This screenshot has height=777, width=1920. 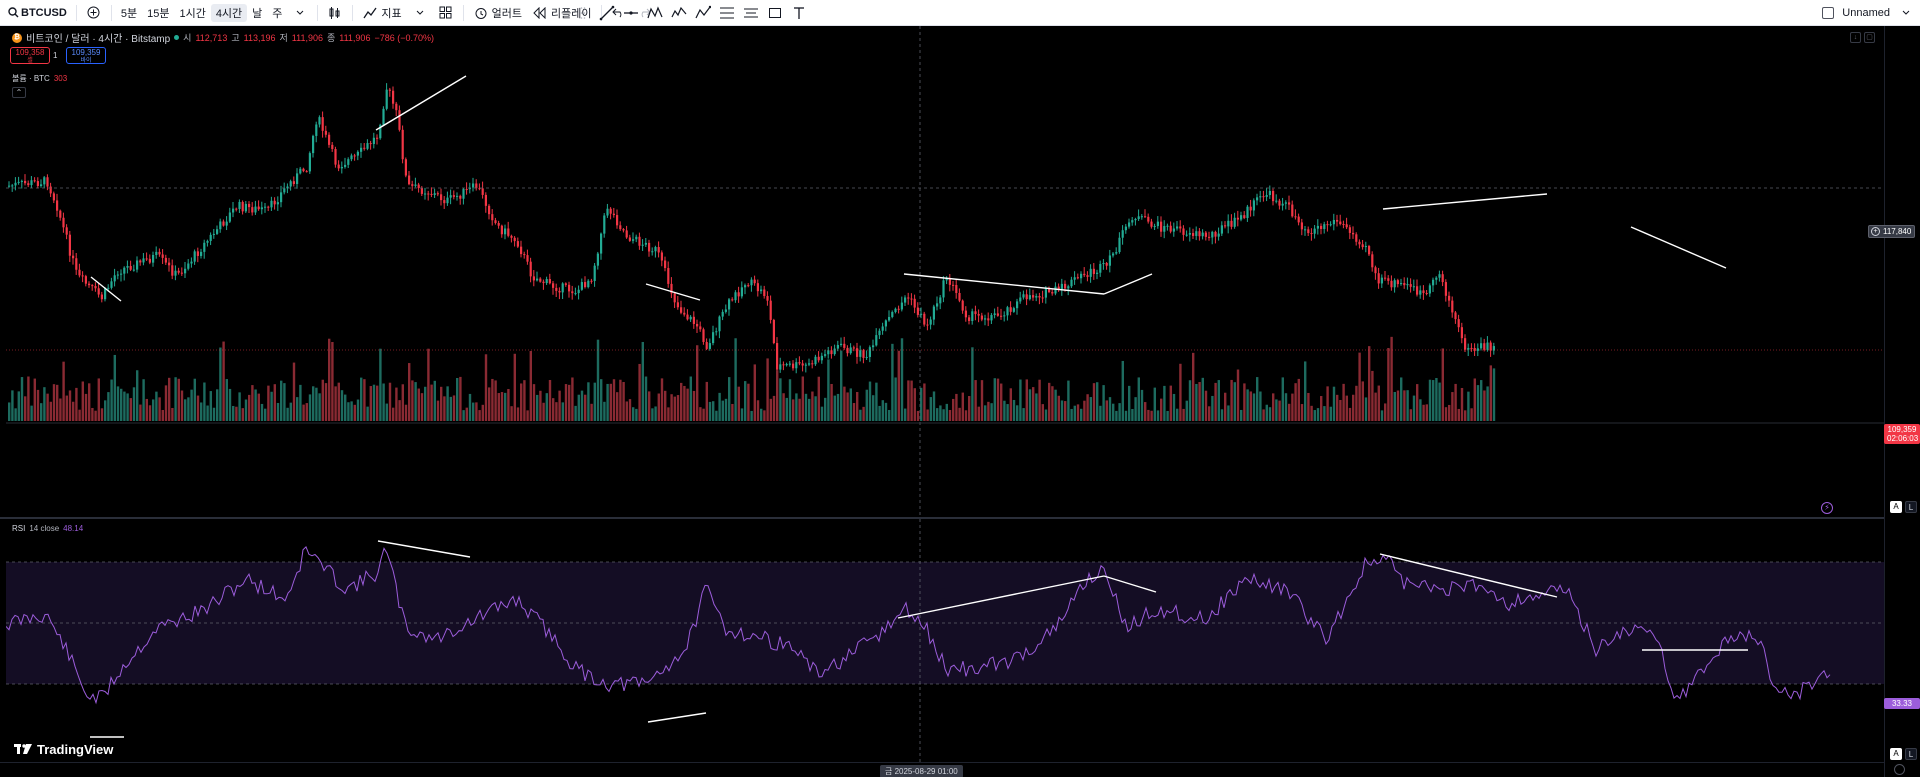 What do you see at coordinates (63, 749) in the screenshot?
I see `tradingview-logo: TradingView` at bounding box center [63, 749].